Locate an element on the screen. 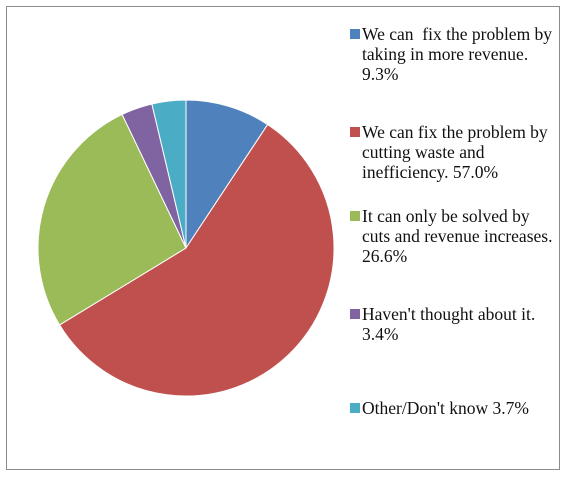 This screenshot has width=568, height=477. legend-item-other-dont-know: Other/Don't know 3.7% is located at coordinates (455, 408).